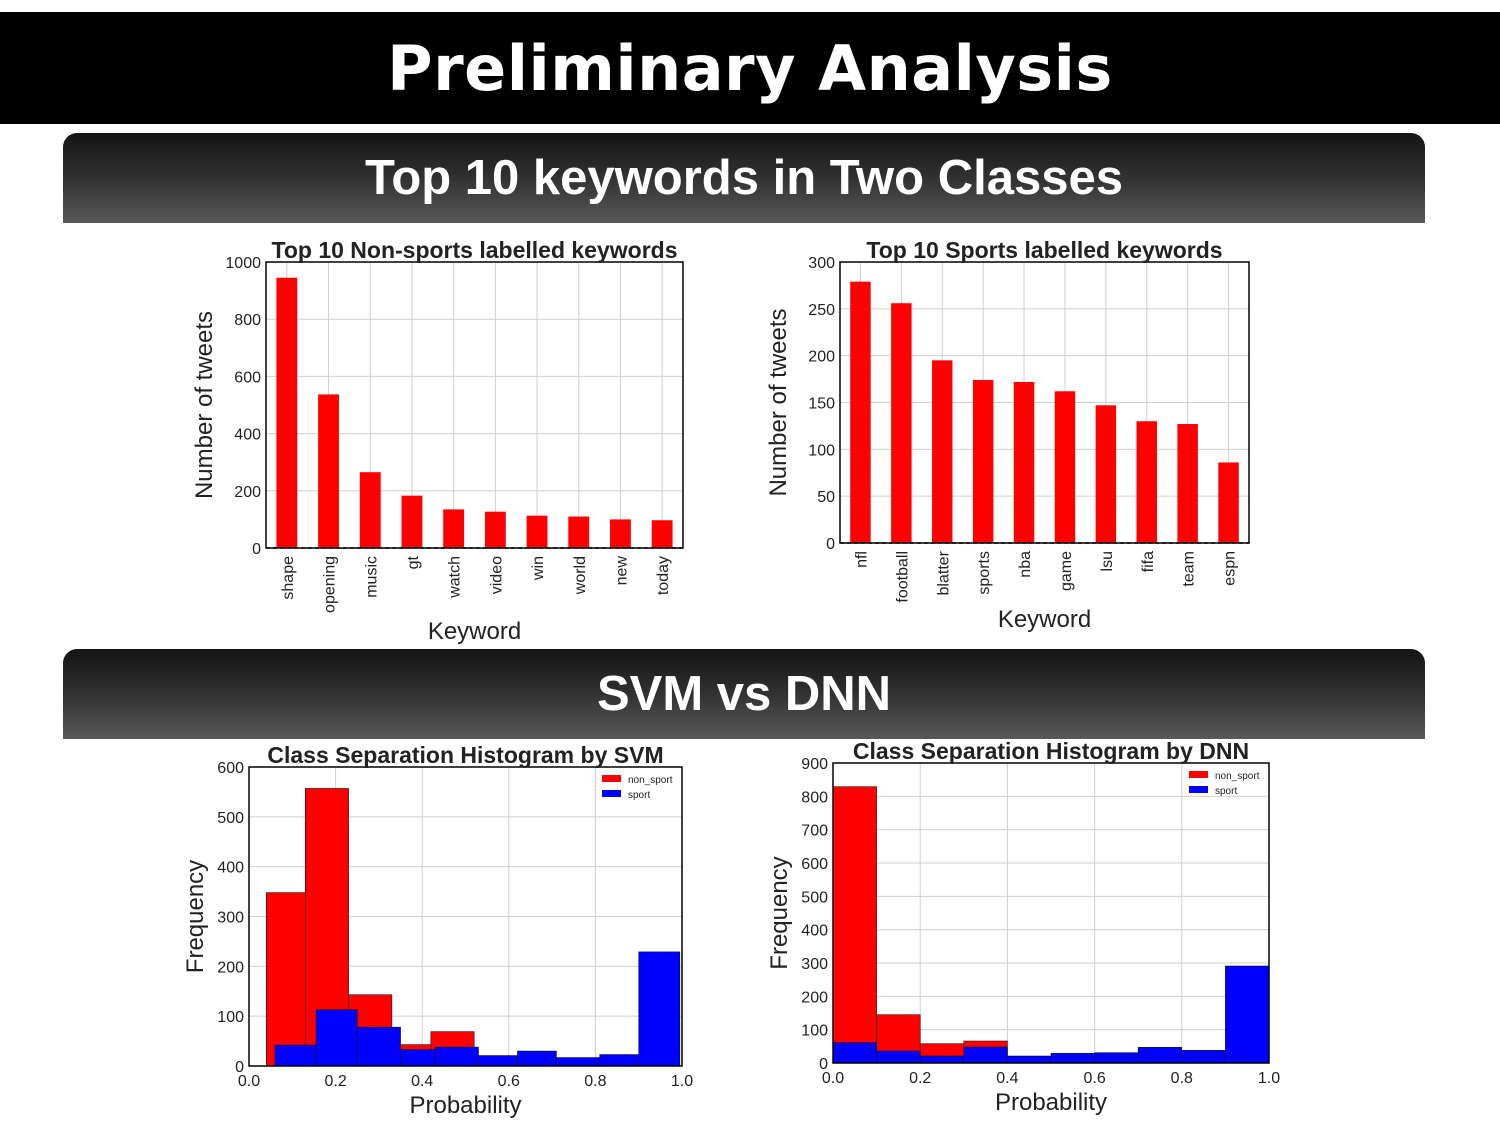 The height and width of the screenshot is (1124, 1500). I want to click on section-header-svm-dnn: SVM vs DNN, so click(744, 694).